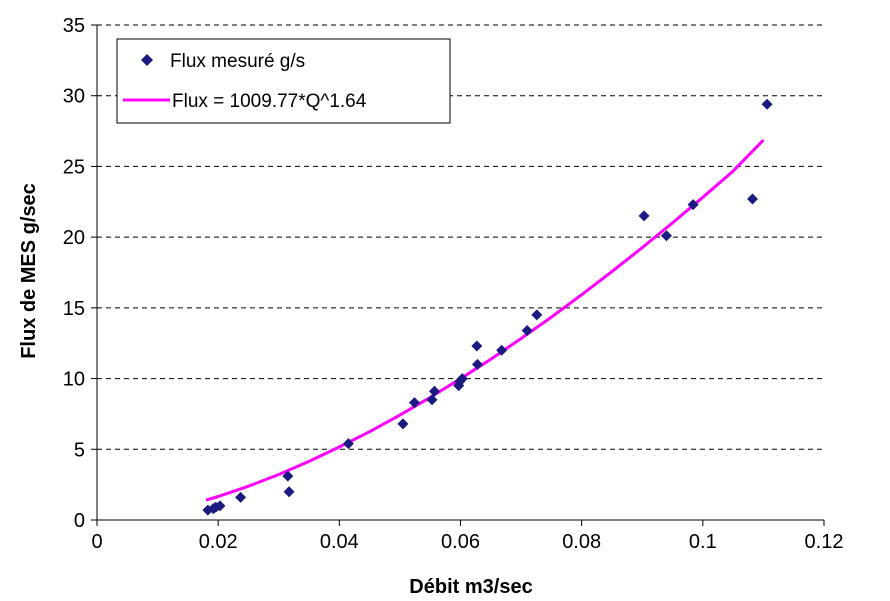 The image size is (890, 601). Describe the element at coordinates (147, 60) in the screenshot. I see `legend-diamond-marker` at that location.